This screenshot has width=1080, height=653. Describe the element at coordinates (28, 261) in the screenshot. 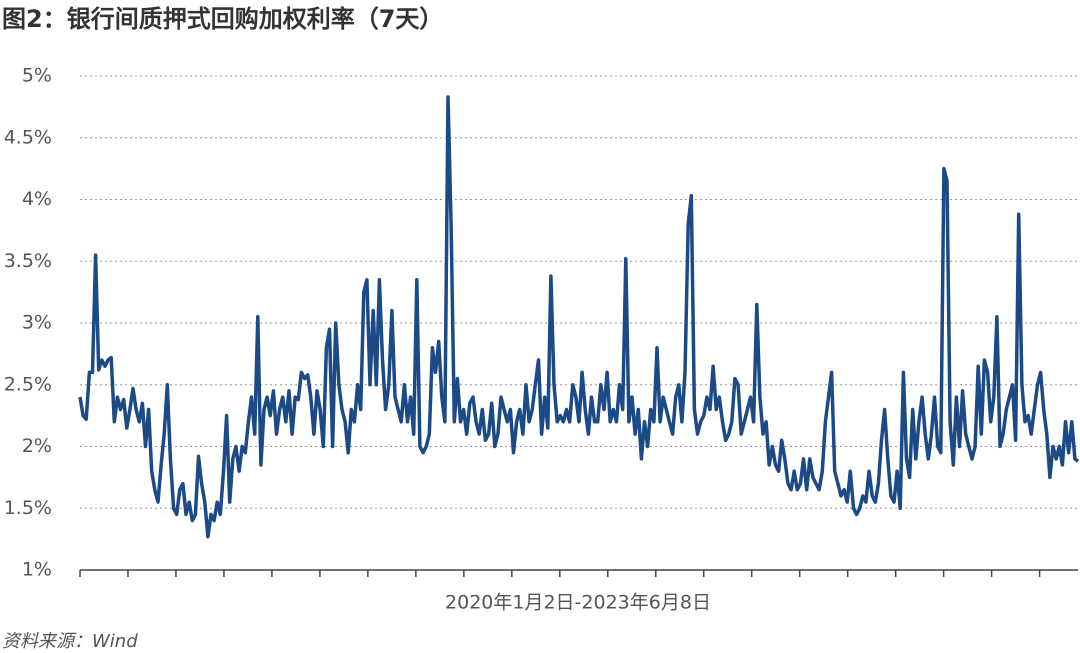

I see `y-tick-label: 3.5%` at that location.